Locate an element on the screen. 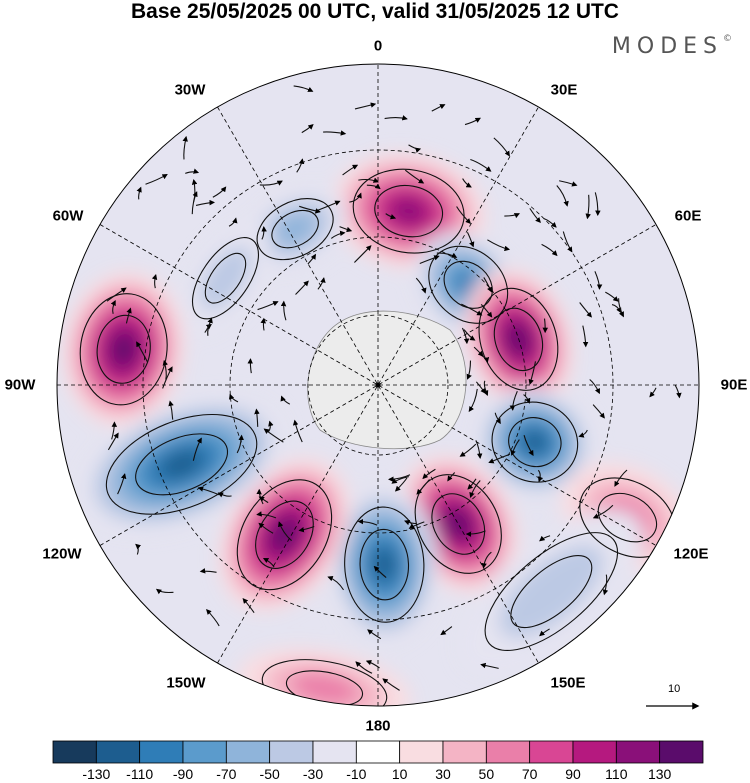 The width and height of the screenshot is (750, 783). lon-label-150e: 150E is located at coordinates (568, 683).